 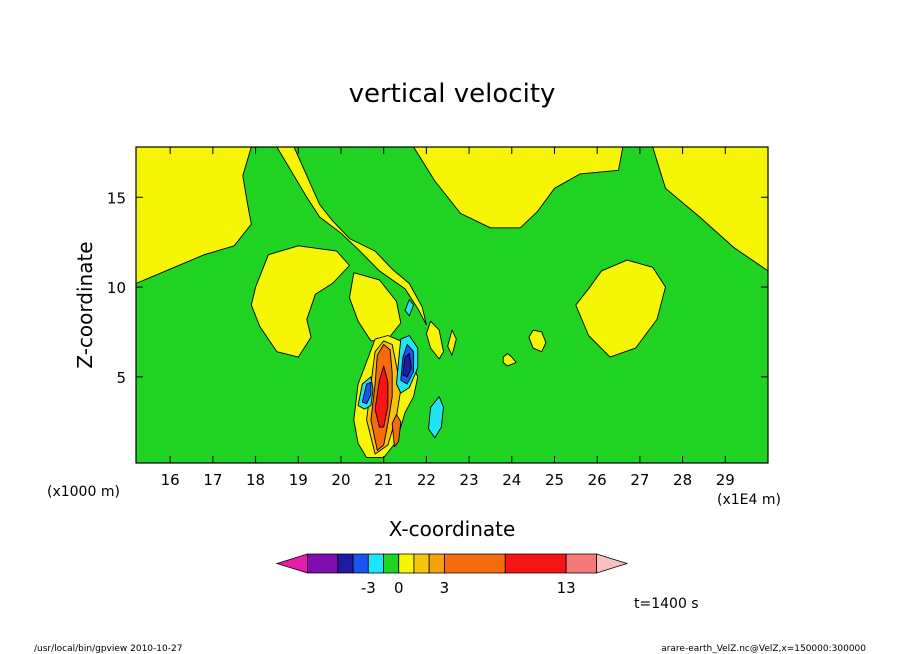 I want to click on colorbar: -3 0 3 13, so click(x=452, y=575).